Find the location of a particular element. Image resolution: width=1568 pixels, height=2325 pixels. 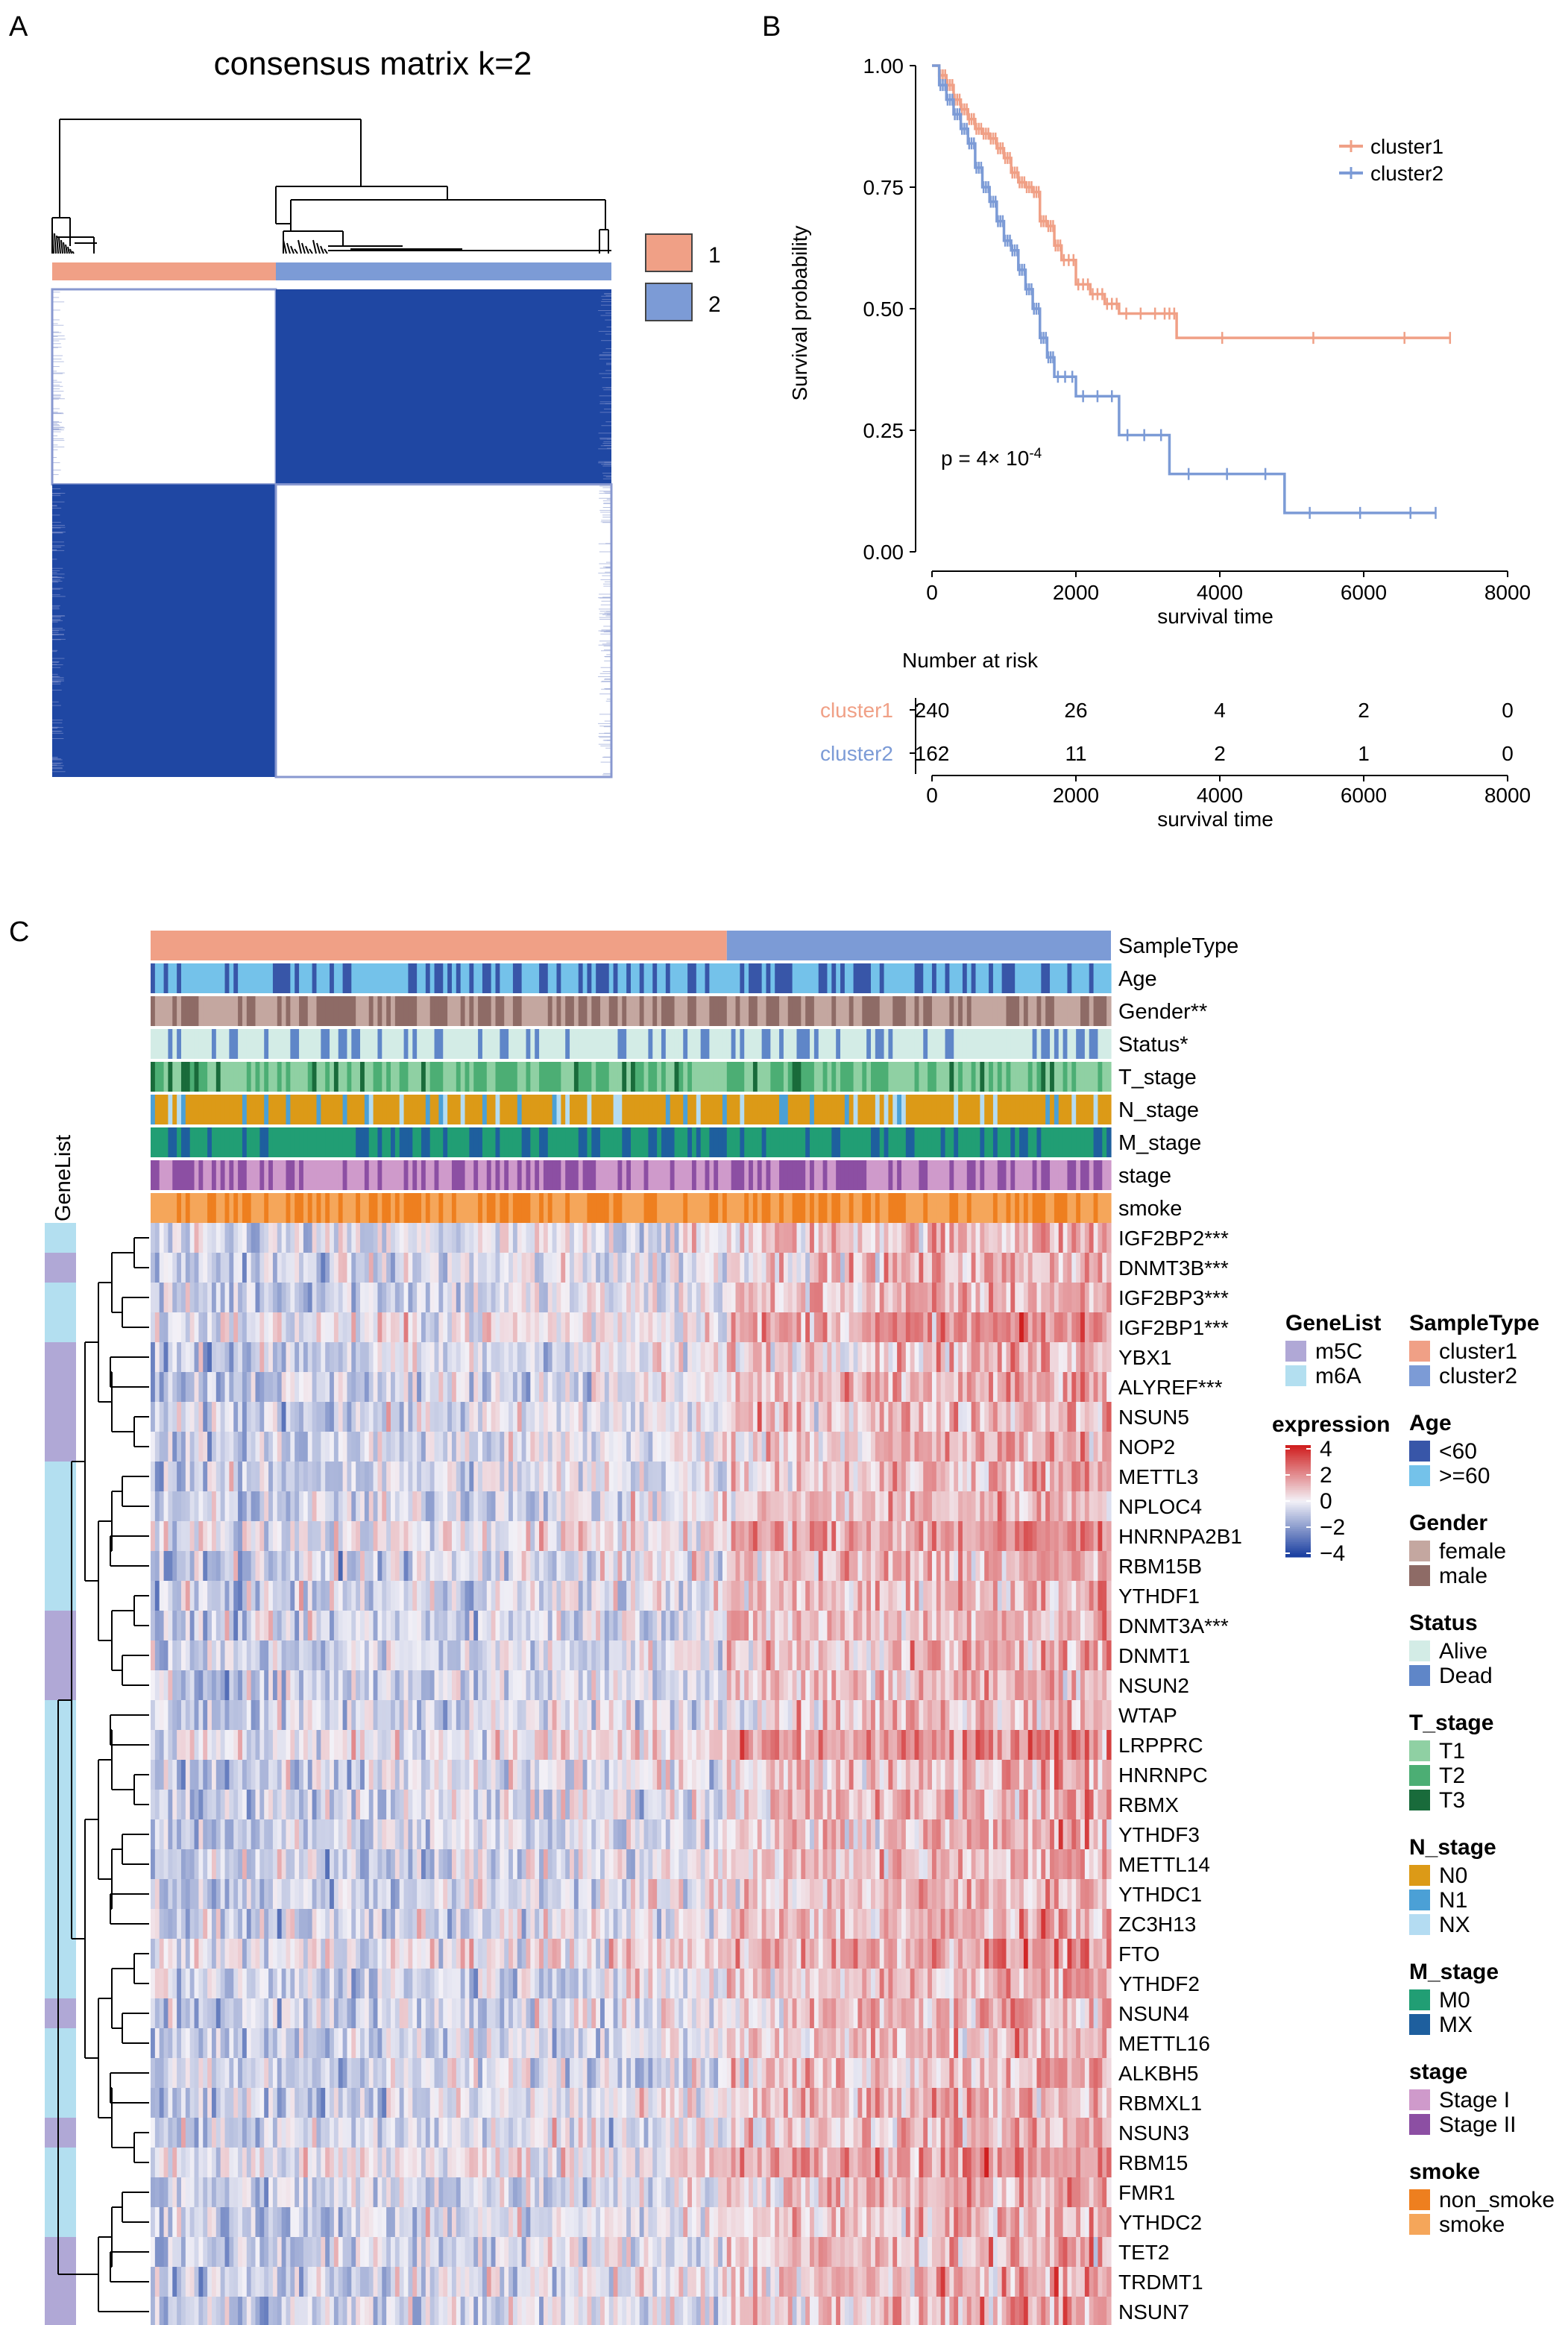

track-label-sampletype: SampleType is located at coordinates (1178, 946).